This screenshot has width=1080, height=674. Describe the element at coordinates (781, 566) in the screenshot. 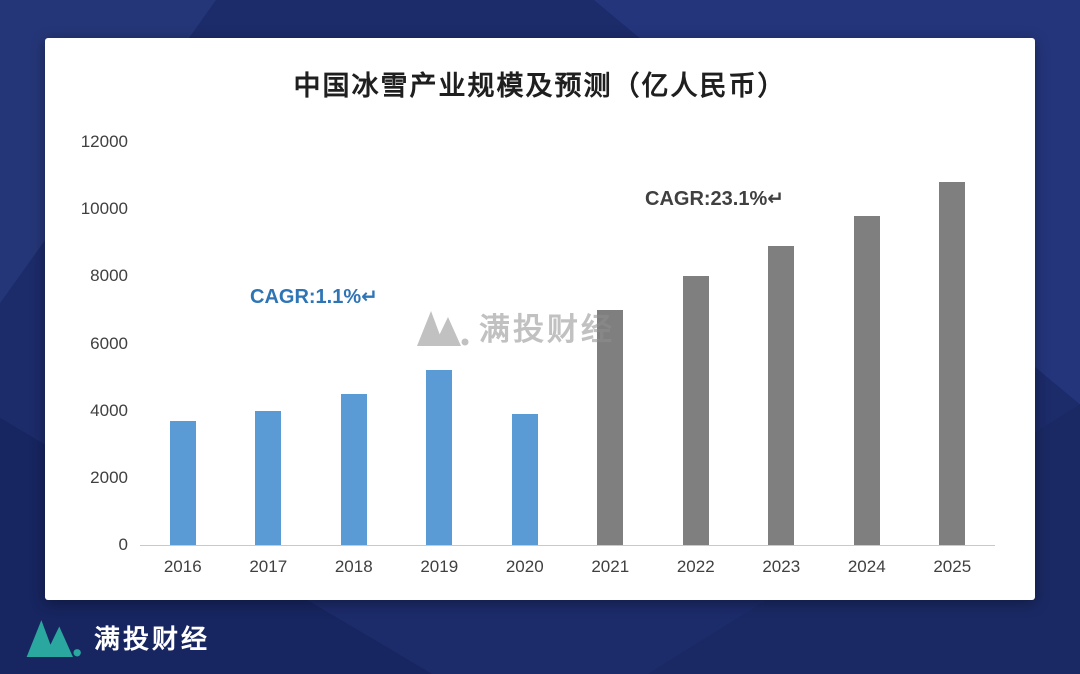

I see `x-tick-label: 2023` at that location.